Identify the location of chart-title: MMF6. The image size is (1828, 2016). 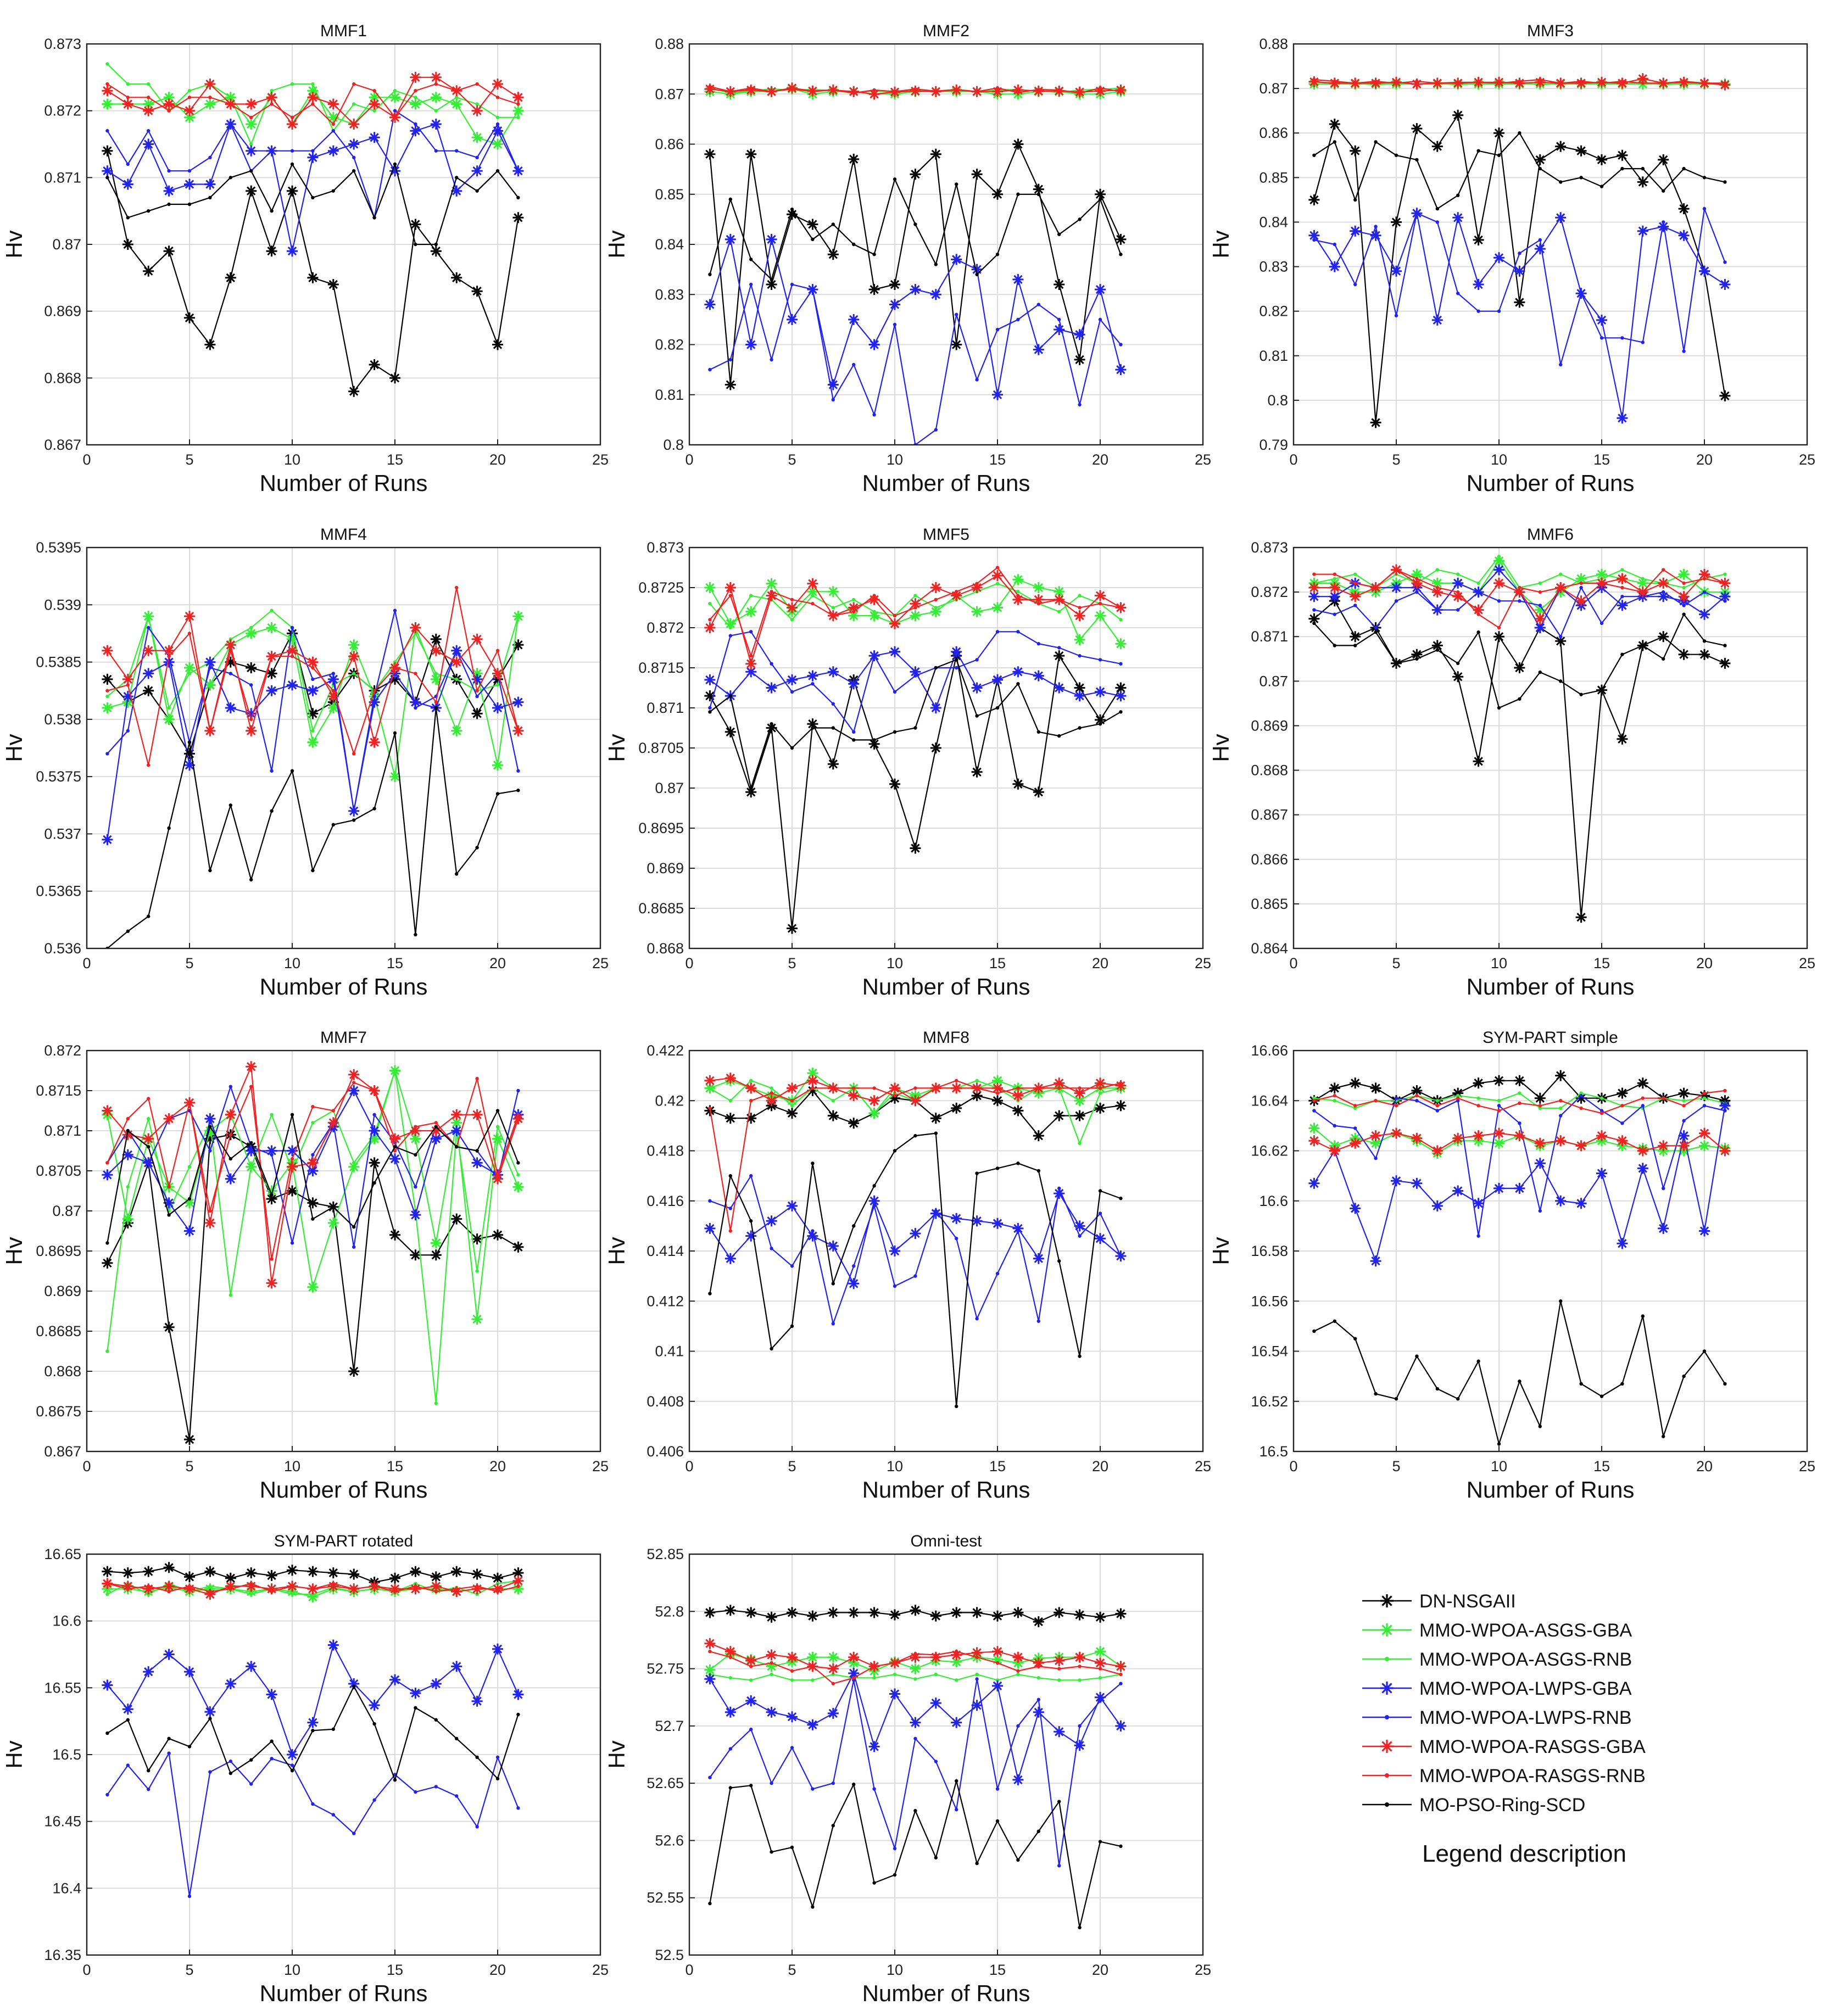
(1550, 535).